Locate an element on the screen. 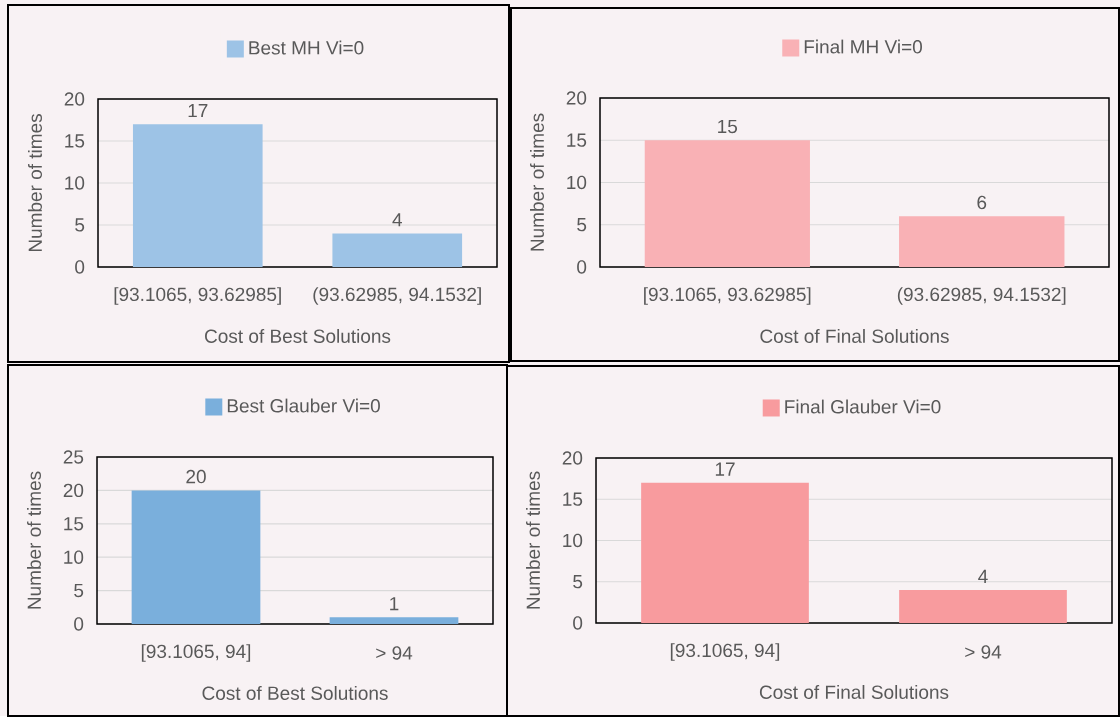 This screenshot has height=717, width=1120. legend-label: Best MH Vi=0 is located at coordinates (306, 47).